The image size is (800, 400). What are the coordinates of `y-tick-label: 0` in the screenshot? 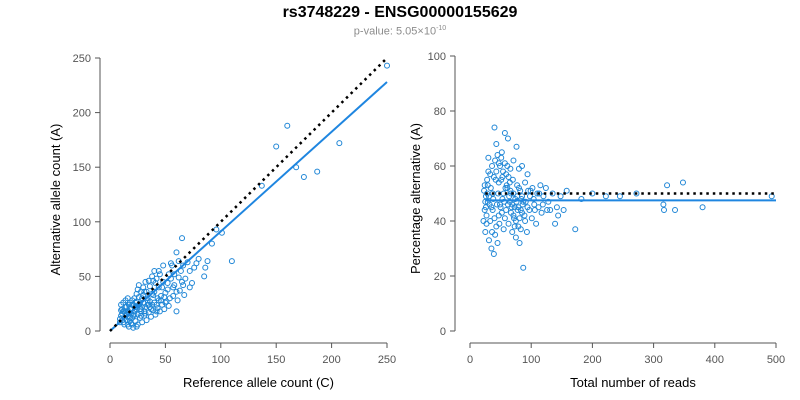 It's located at (443, 332).